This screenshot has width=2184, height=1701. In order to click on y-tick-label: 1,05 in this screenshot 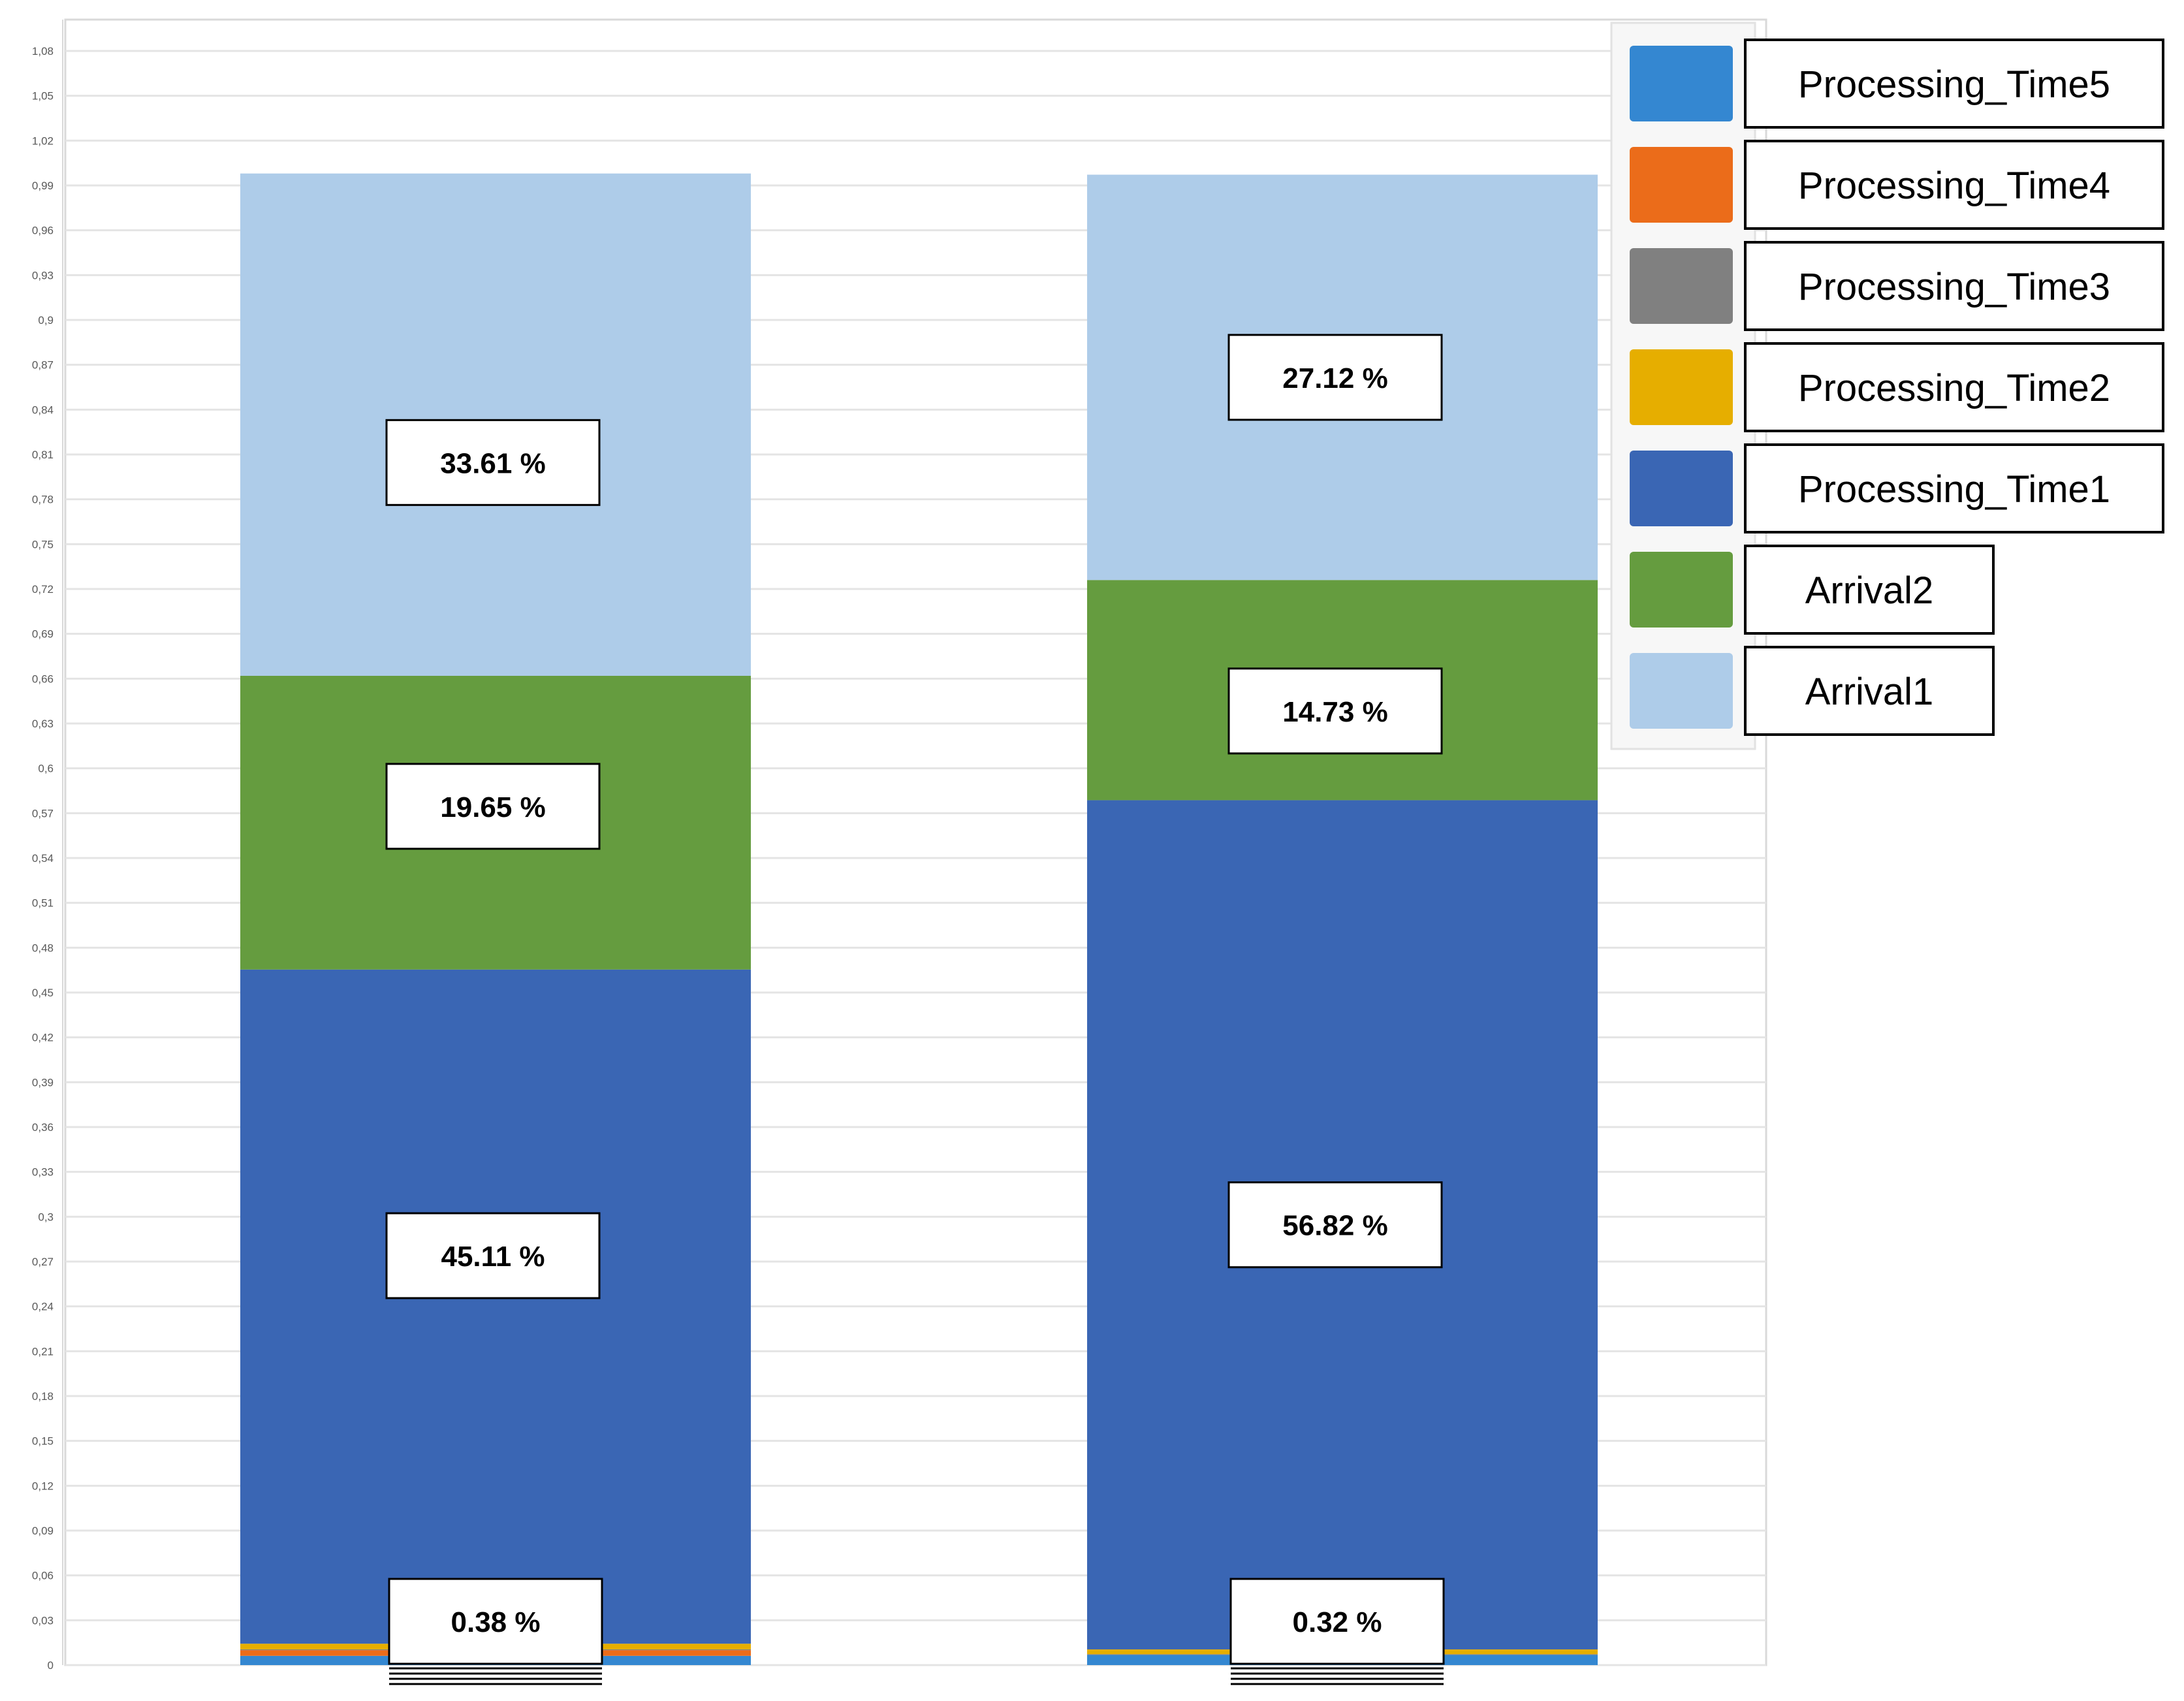, I will do `click(43, 96)`.